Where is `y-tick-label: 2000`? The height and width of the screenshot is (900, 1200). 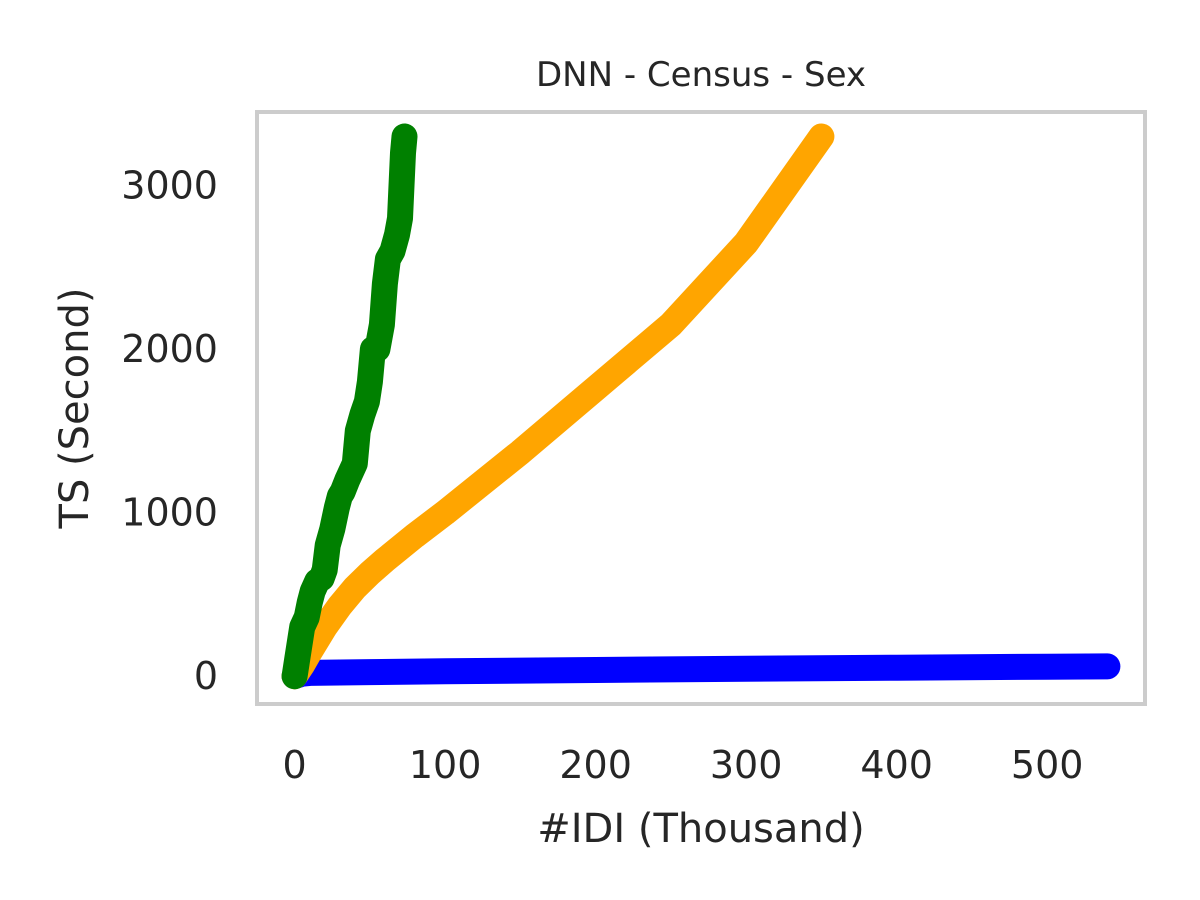
y-tick-label: 2000 is located at coordinates (169, 349).